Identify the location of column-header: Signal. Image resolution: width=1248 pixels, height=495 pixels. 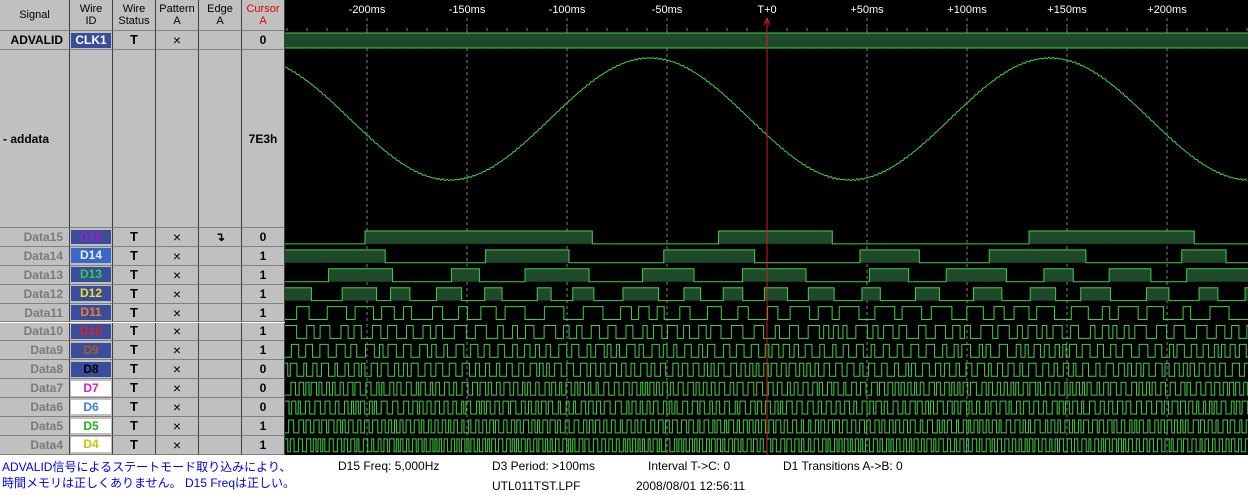
(35, 15).